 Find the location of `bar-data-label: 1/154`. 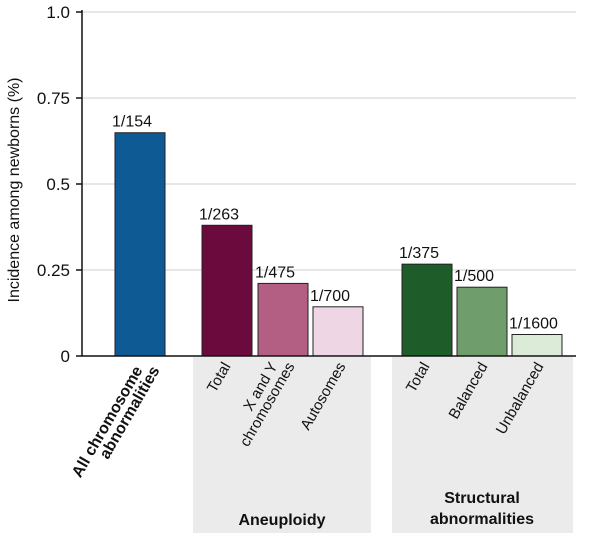

bar-data-label: 1/154 is located at coordinates (132, 122).